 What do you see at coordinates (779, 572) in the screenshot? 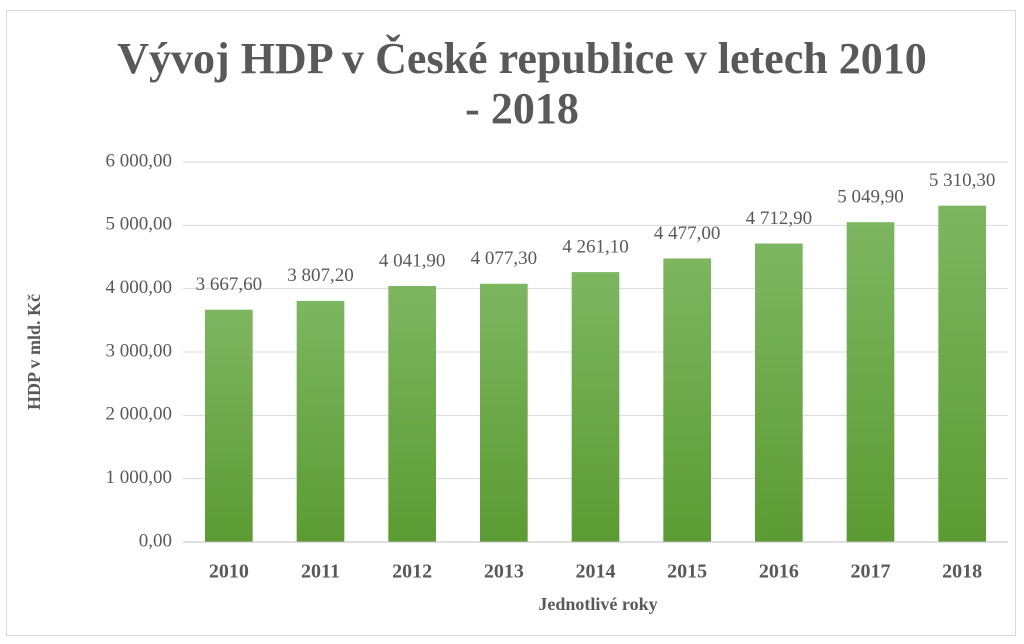
I see `x-tick-label: 2016` at bounding box center [779, 572].